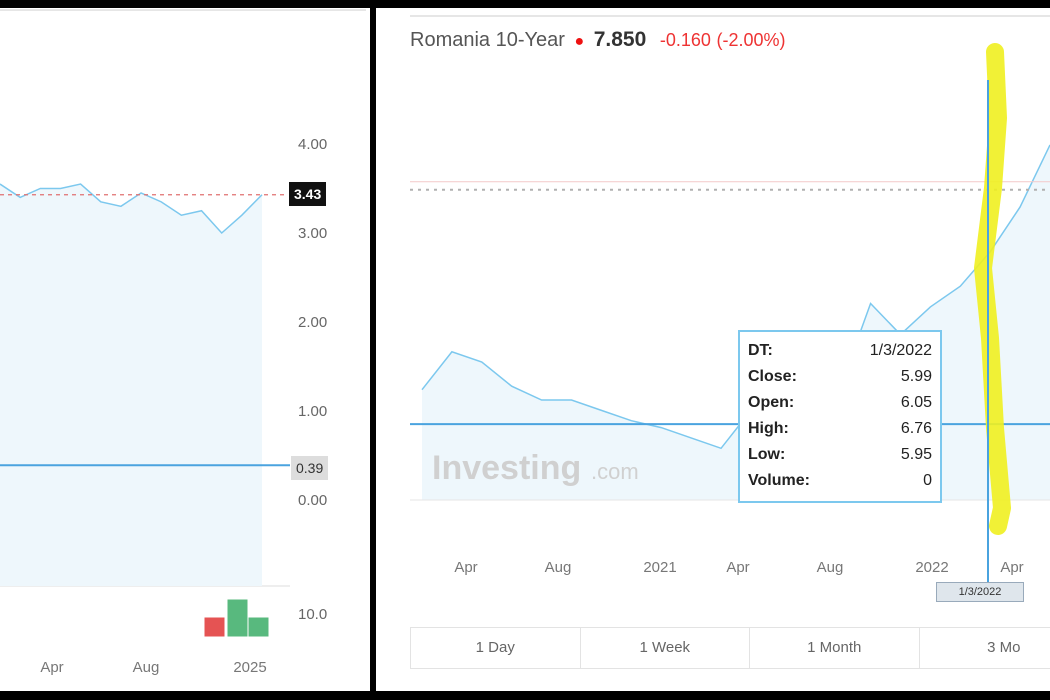 The image size is (1050, 700). What do you see at coordinates (506, 468) in the screenshot?
I see `watermark-brand: Investing` at bounding box center [506, 468].